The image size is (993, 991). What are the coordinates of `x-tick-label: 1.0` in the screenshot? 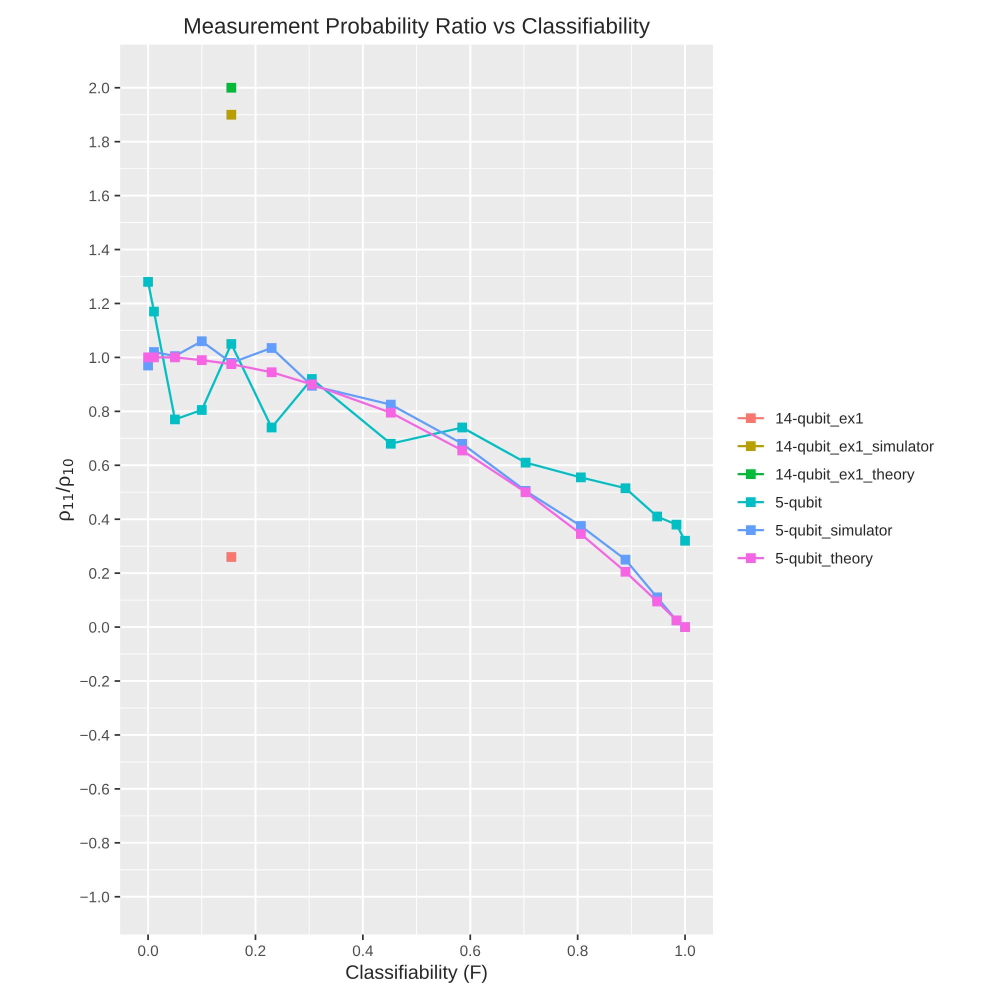 It's located at (686, 950).